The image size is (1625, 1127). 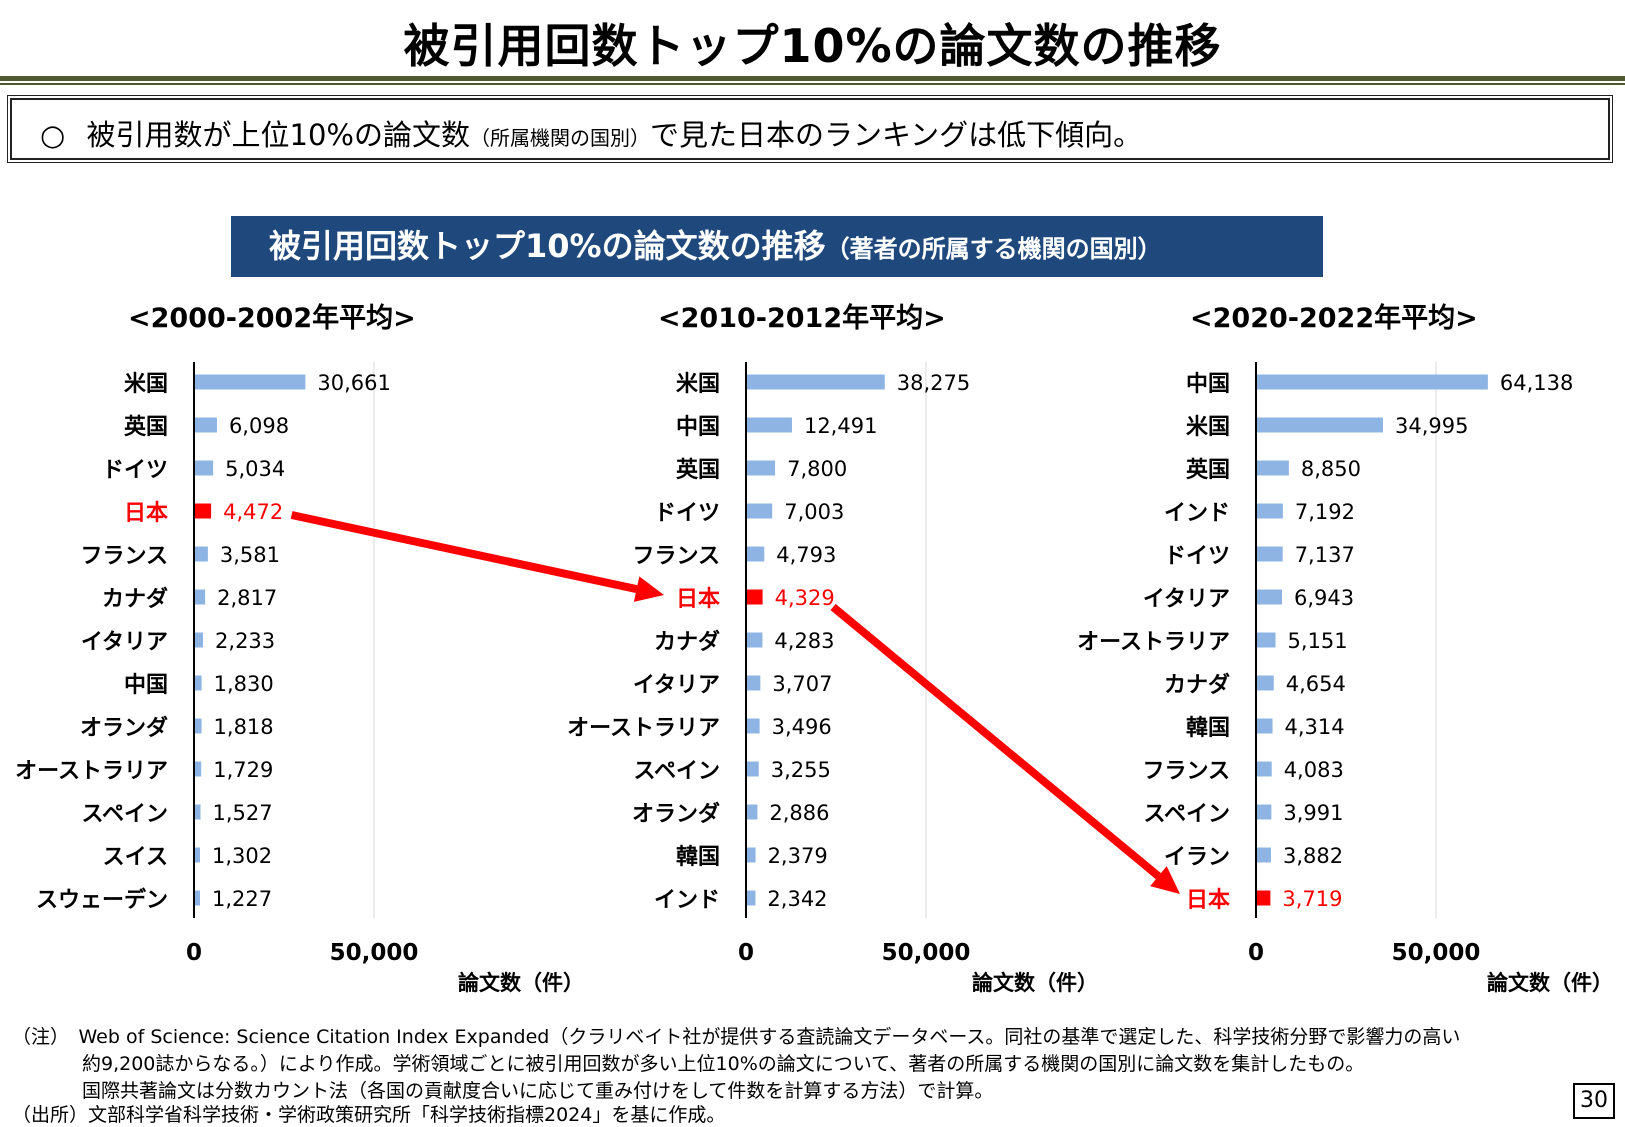 I want to click on data-label: 2,886, so click(x=799, y=813).